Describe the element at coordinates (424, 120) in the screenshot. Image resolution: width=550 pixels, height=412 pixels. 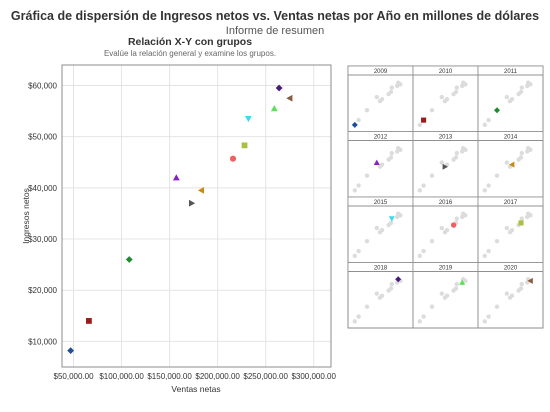
I see `facet-point-2010` at that location.